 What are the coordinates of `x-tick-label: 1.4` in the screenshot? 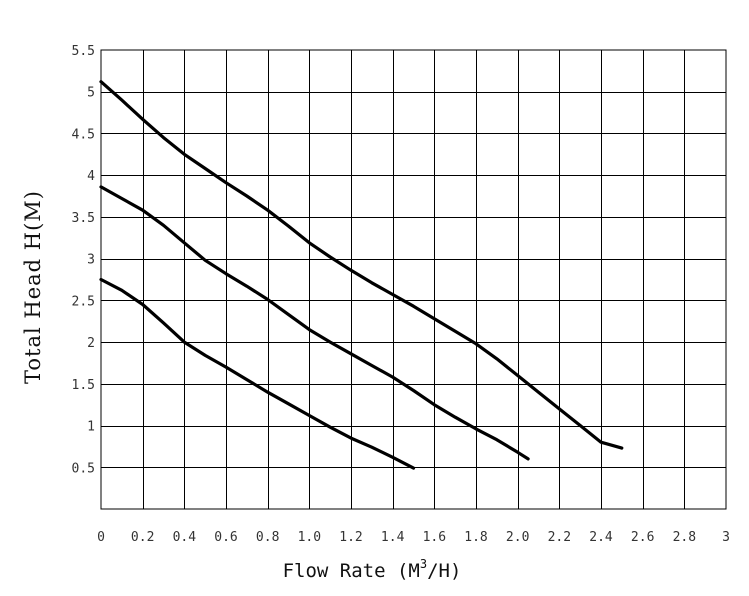 It's located at (393, 537).